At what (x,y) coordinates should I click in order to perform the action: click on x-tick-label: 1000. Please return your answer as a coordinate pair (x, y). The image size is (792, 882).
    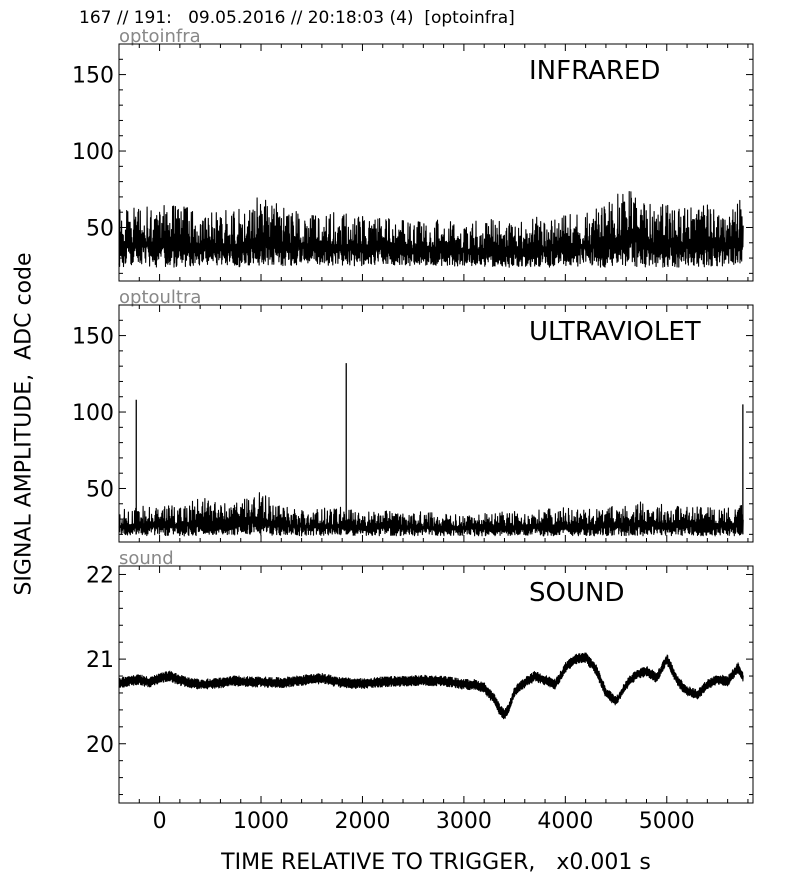
    Looking at the image, I should click on (261, 821).